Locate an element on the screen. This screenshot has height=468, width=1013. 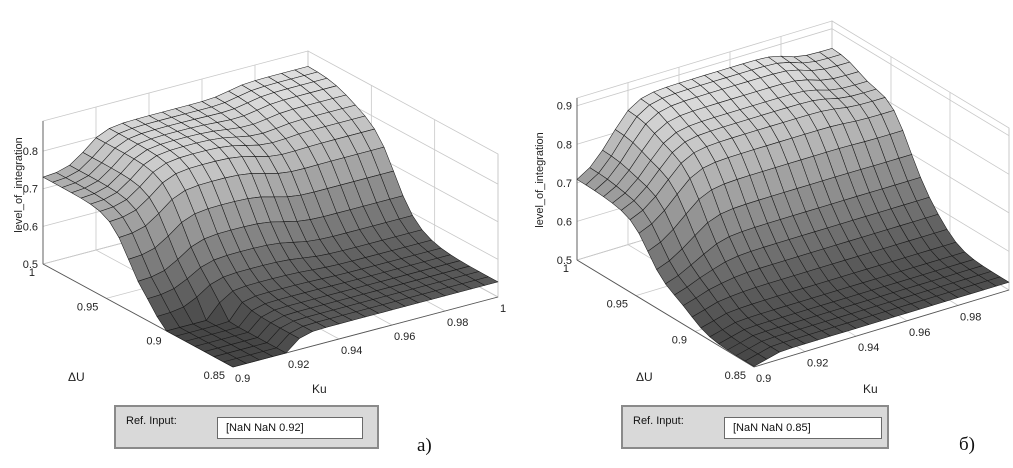
ref-input-panel-a: Ref. Input: [NaN NaN 0.92] is located at coordinates (246, 427).